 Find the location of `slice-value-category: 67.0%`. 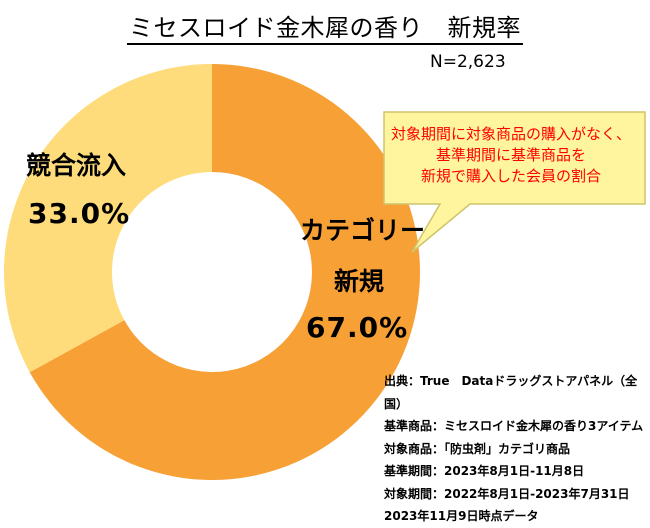

slice-value-category: 67.0% is located at coordinates (357, 327).